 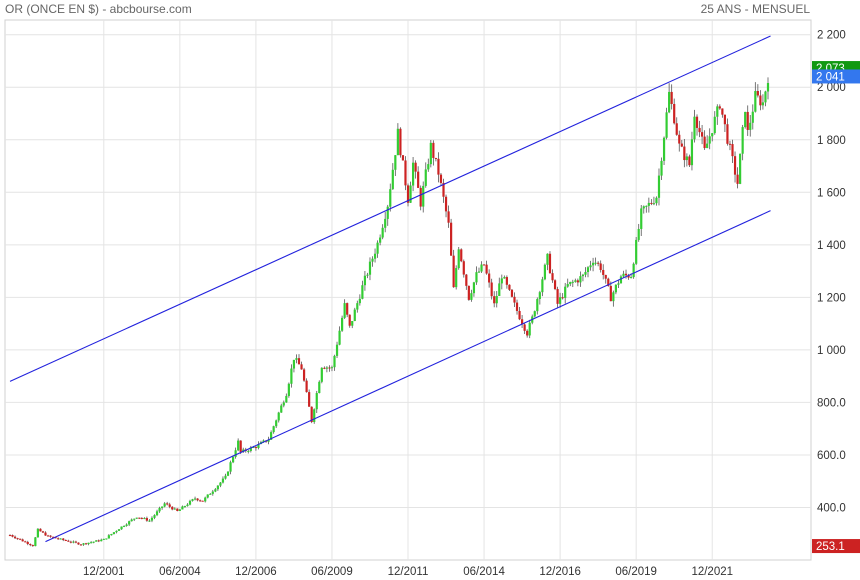 I want to click on y-tick-label: 400.0, so click(x=831, y=508).